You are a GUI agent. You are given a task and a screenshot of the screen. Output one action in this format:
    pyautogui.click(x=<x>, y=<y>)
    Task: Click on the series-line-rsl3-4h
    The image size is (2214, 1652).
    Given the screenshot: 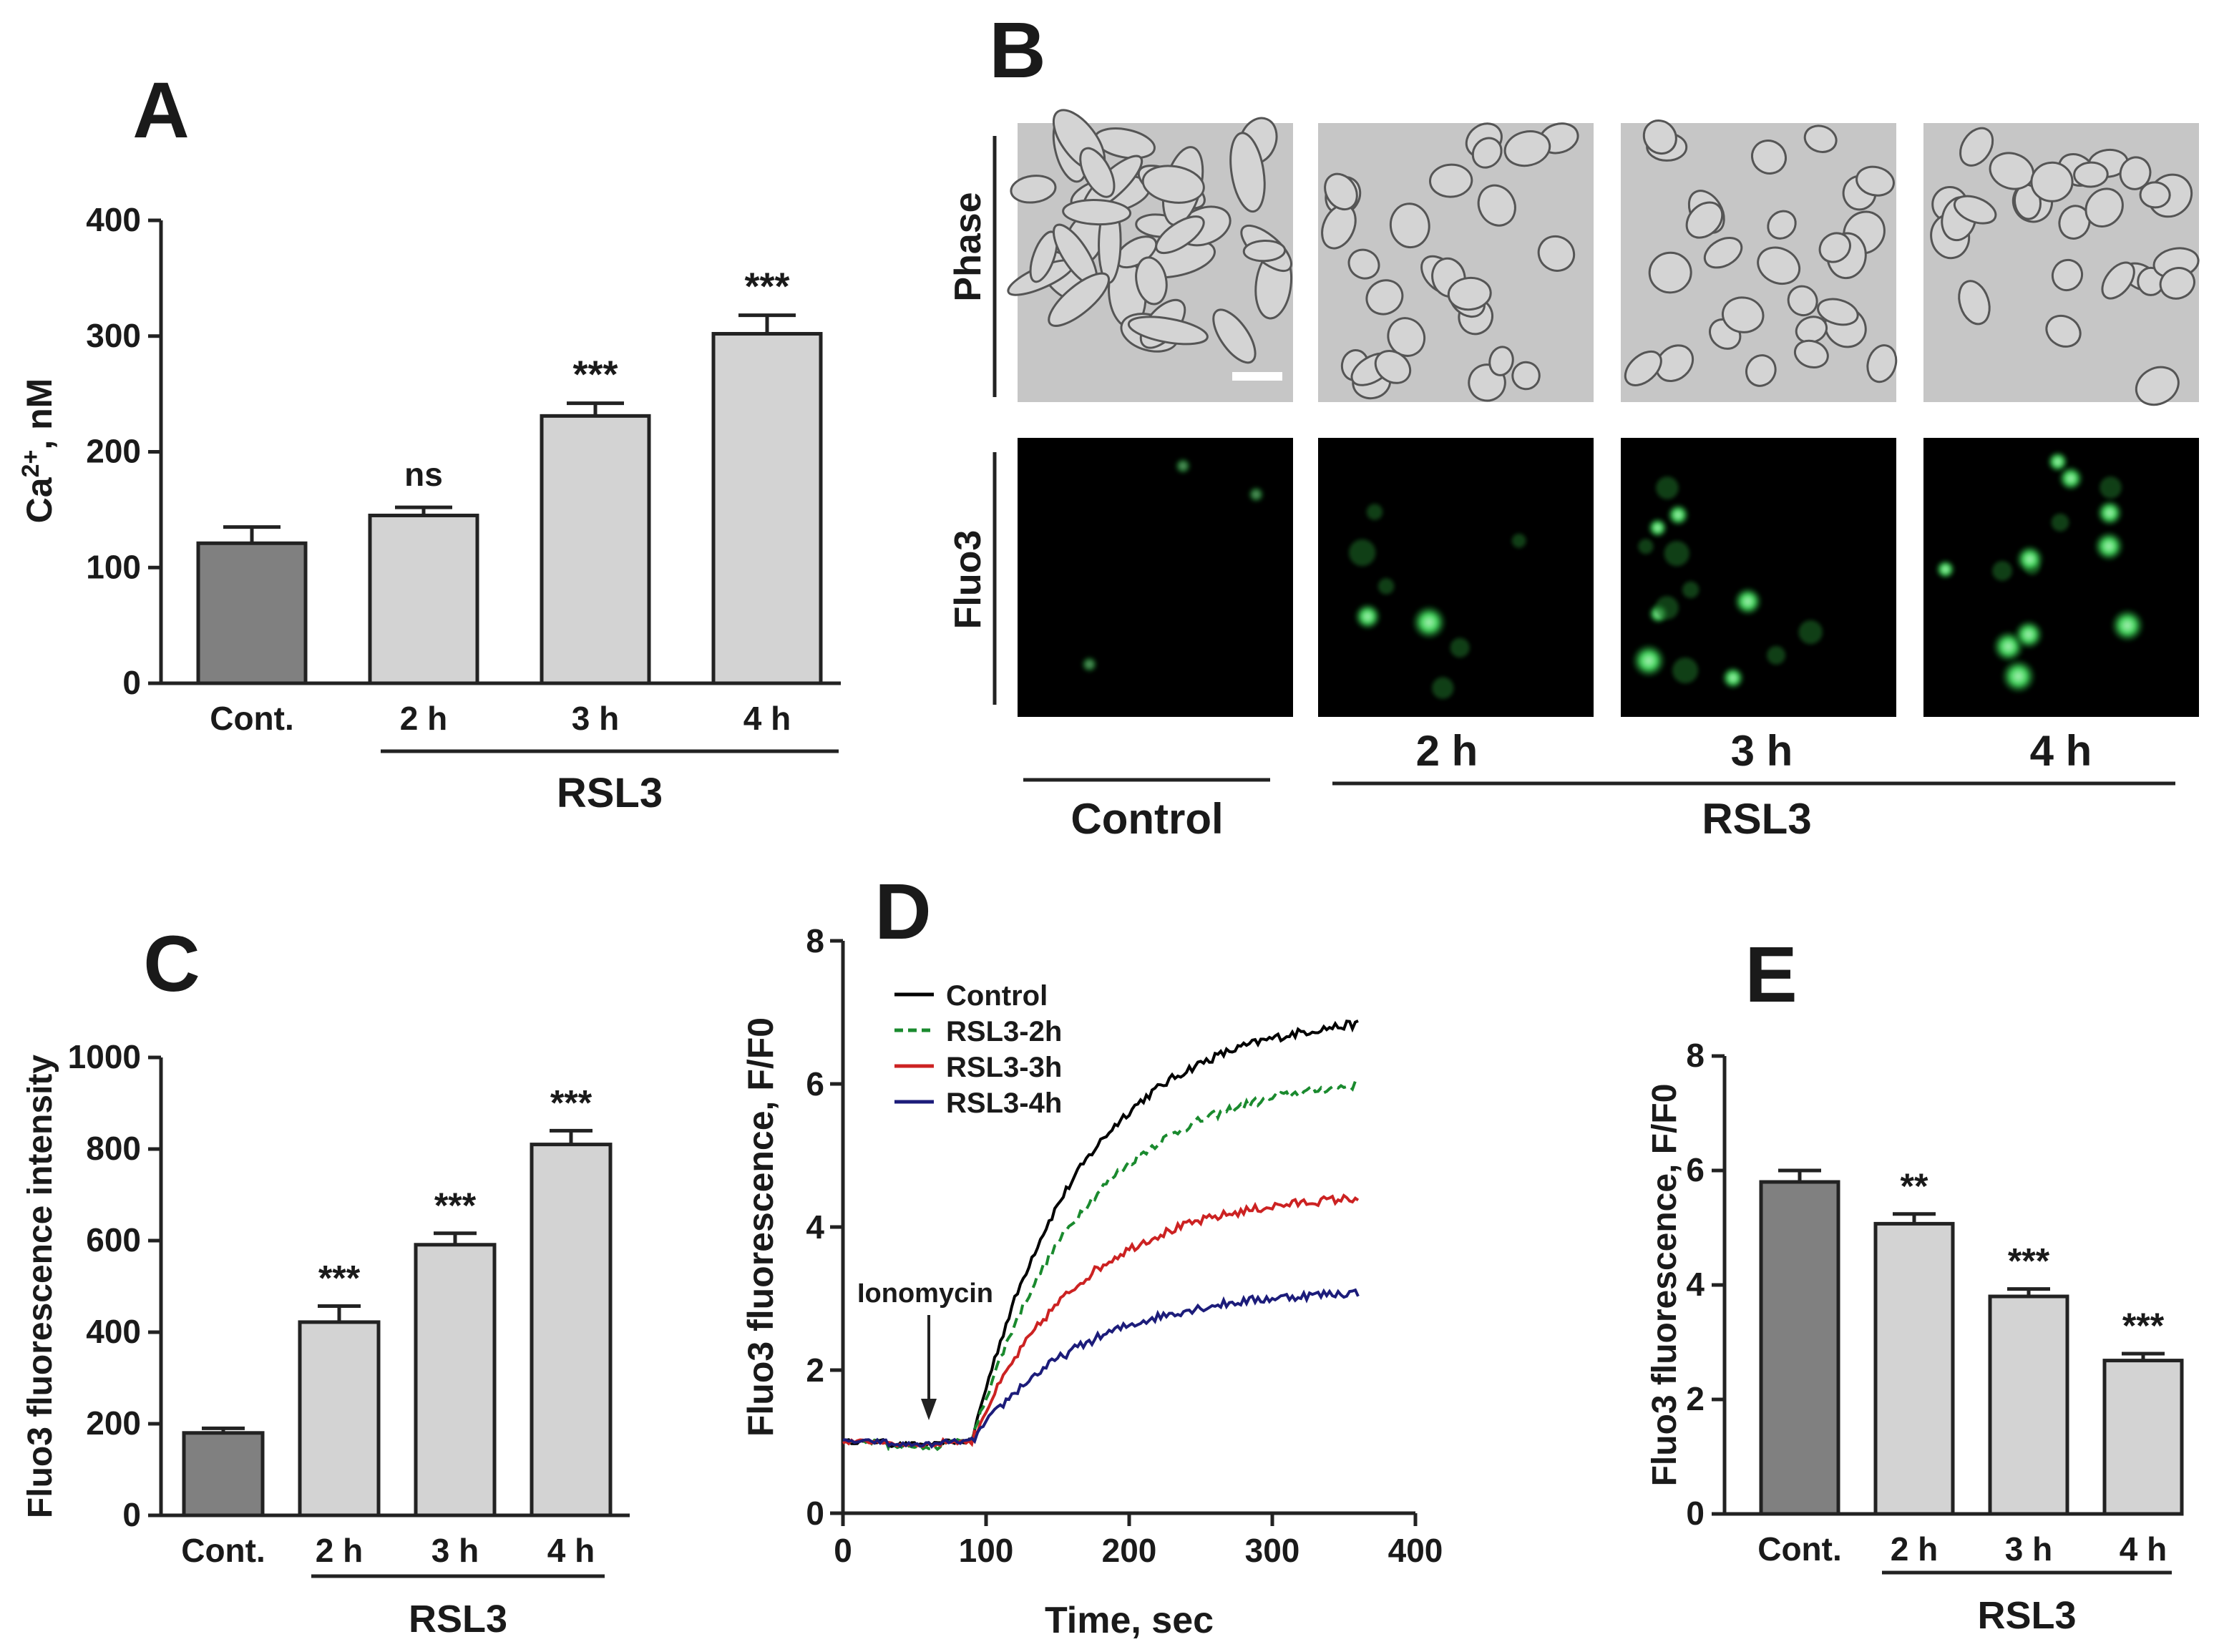 What is the action you would take?
    pyautogui.click(x=1101, y=1369)
    